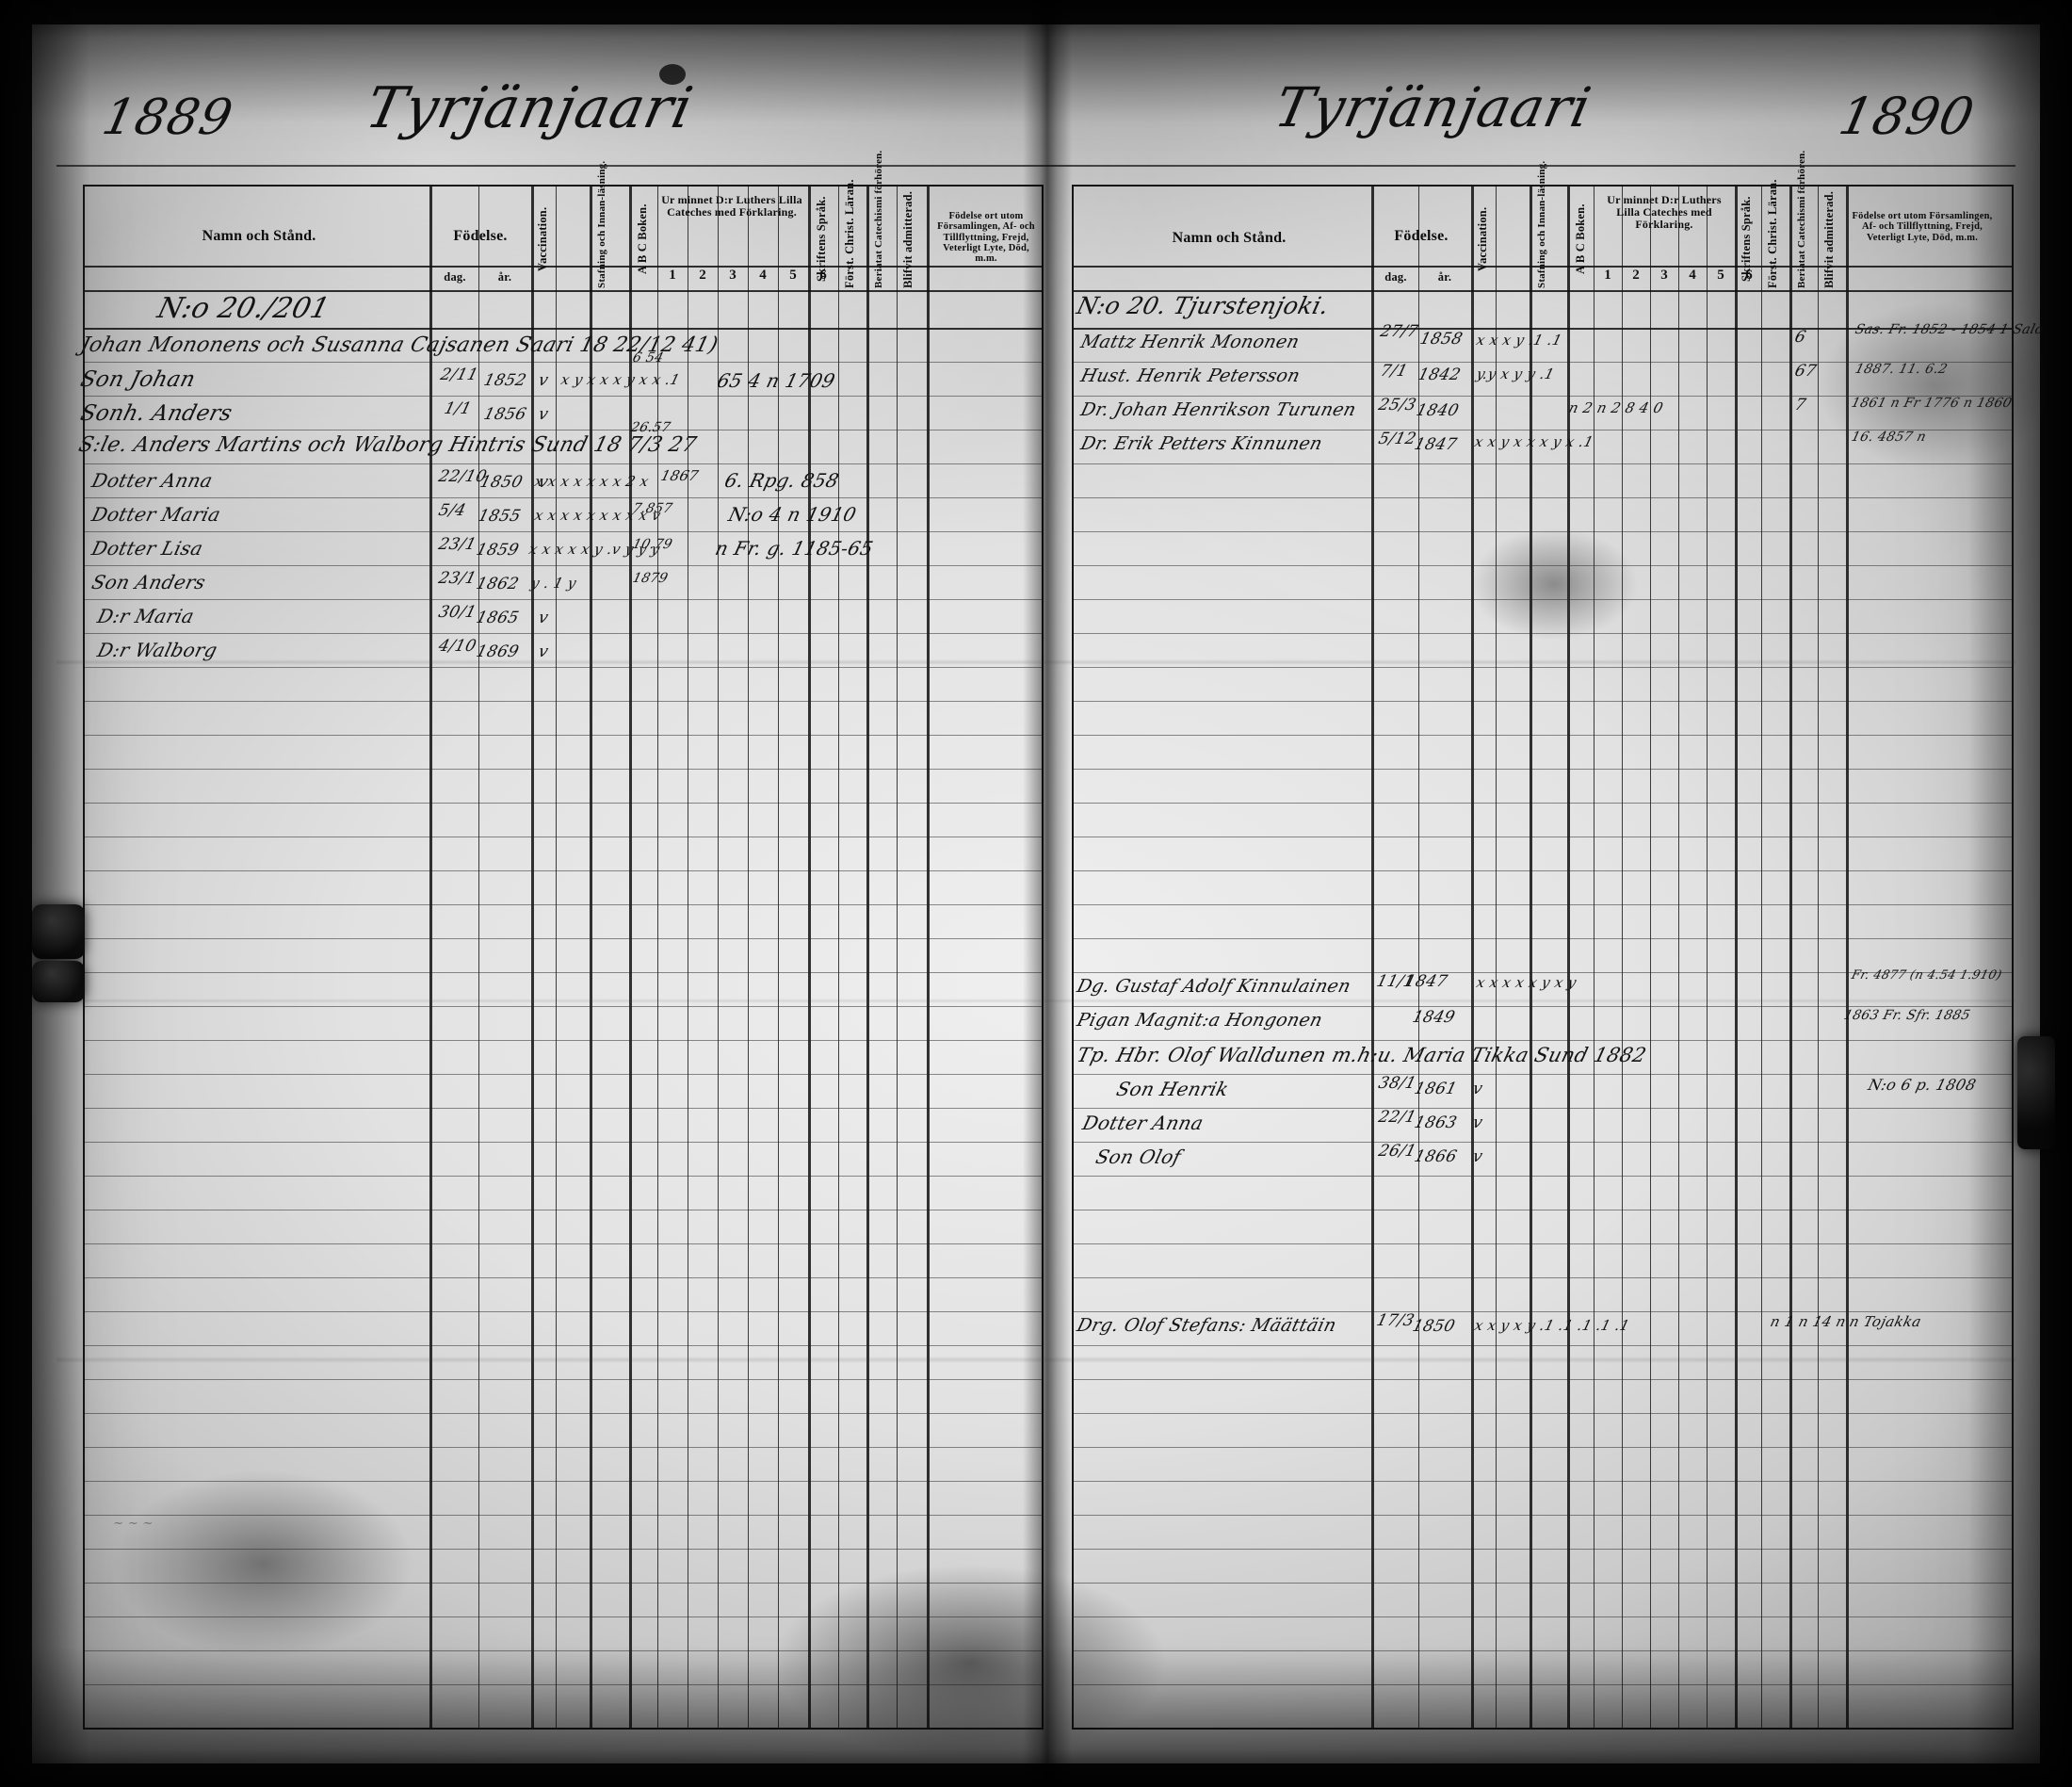 The image size is (2072, 1787). Describe the element at coordinates (1720, 275) in the screenshot. I see `catechism-num-5-right: 5` at that location.